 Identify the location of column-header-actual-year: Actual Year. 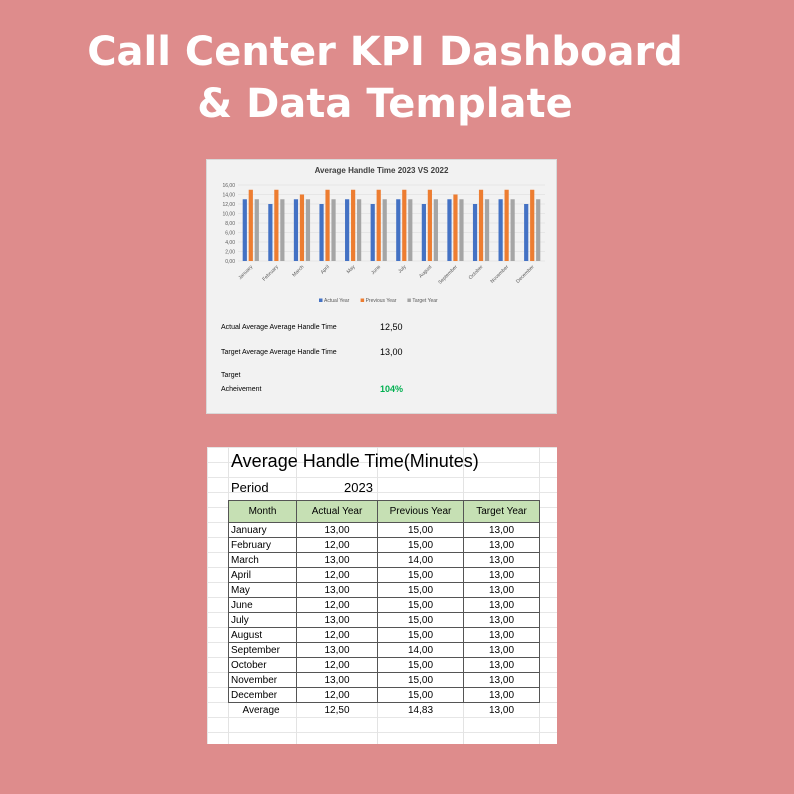
(337, 511).